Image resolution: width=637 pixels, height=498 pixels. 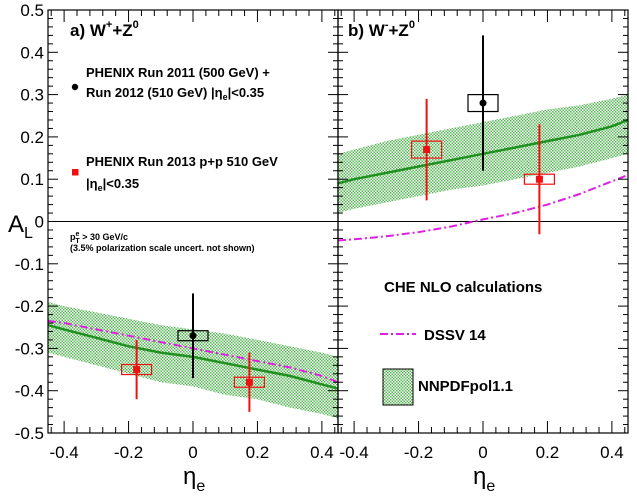 I want to click on y-tick-label: 0, so click(x=39, y=222).